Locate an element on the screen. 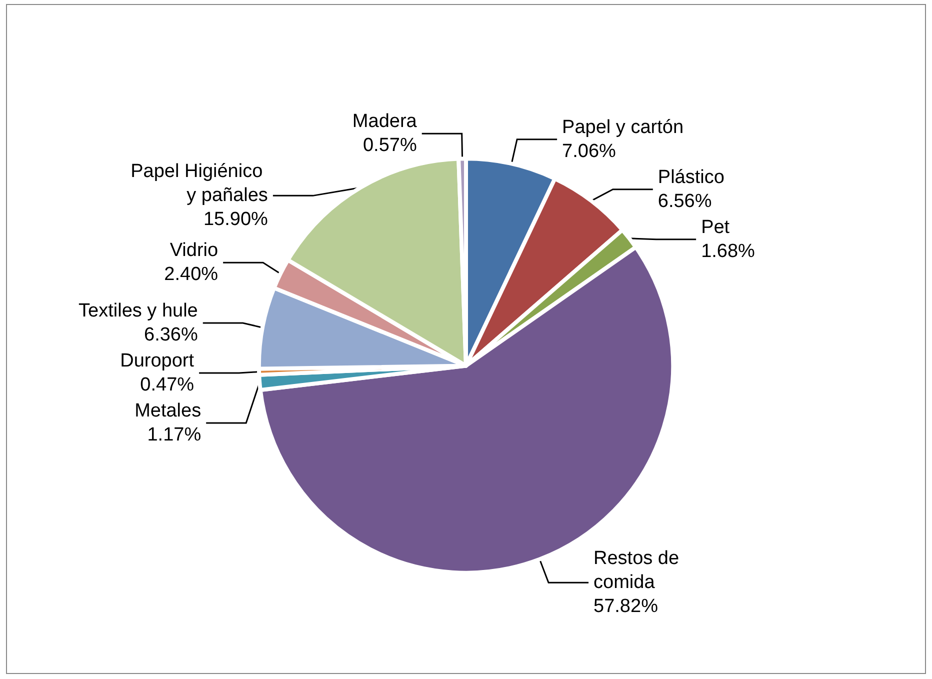 The image size is (932, 679). slice-label: Textiles y hule is located at coordinates (138, 311).